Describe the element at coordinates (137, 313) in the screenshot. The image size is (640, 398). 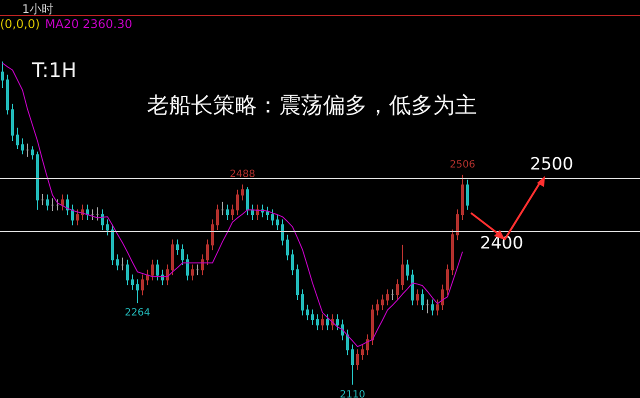
I see `annotation: 2264` at that location.